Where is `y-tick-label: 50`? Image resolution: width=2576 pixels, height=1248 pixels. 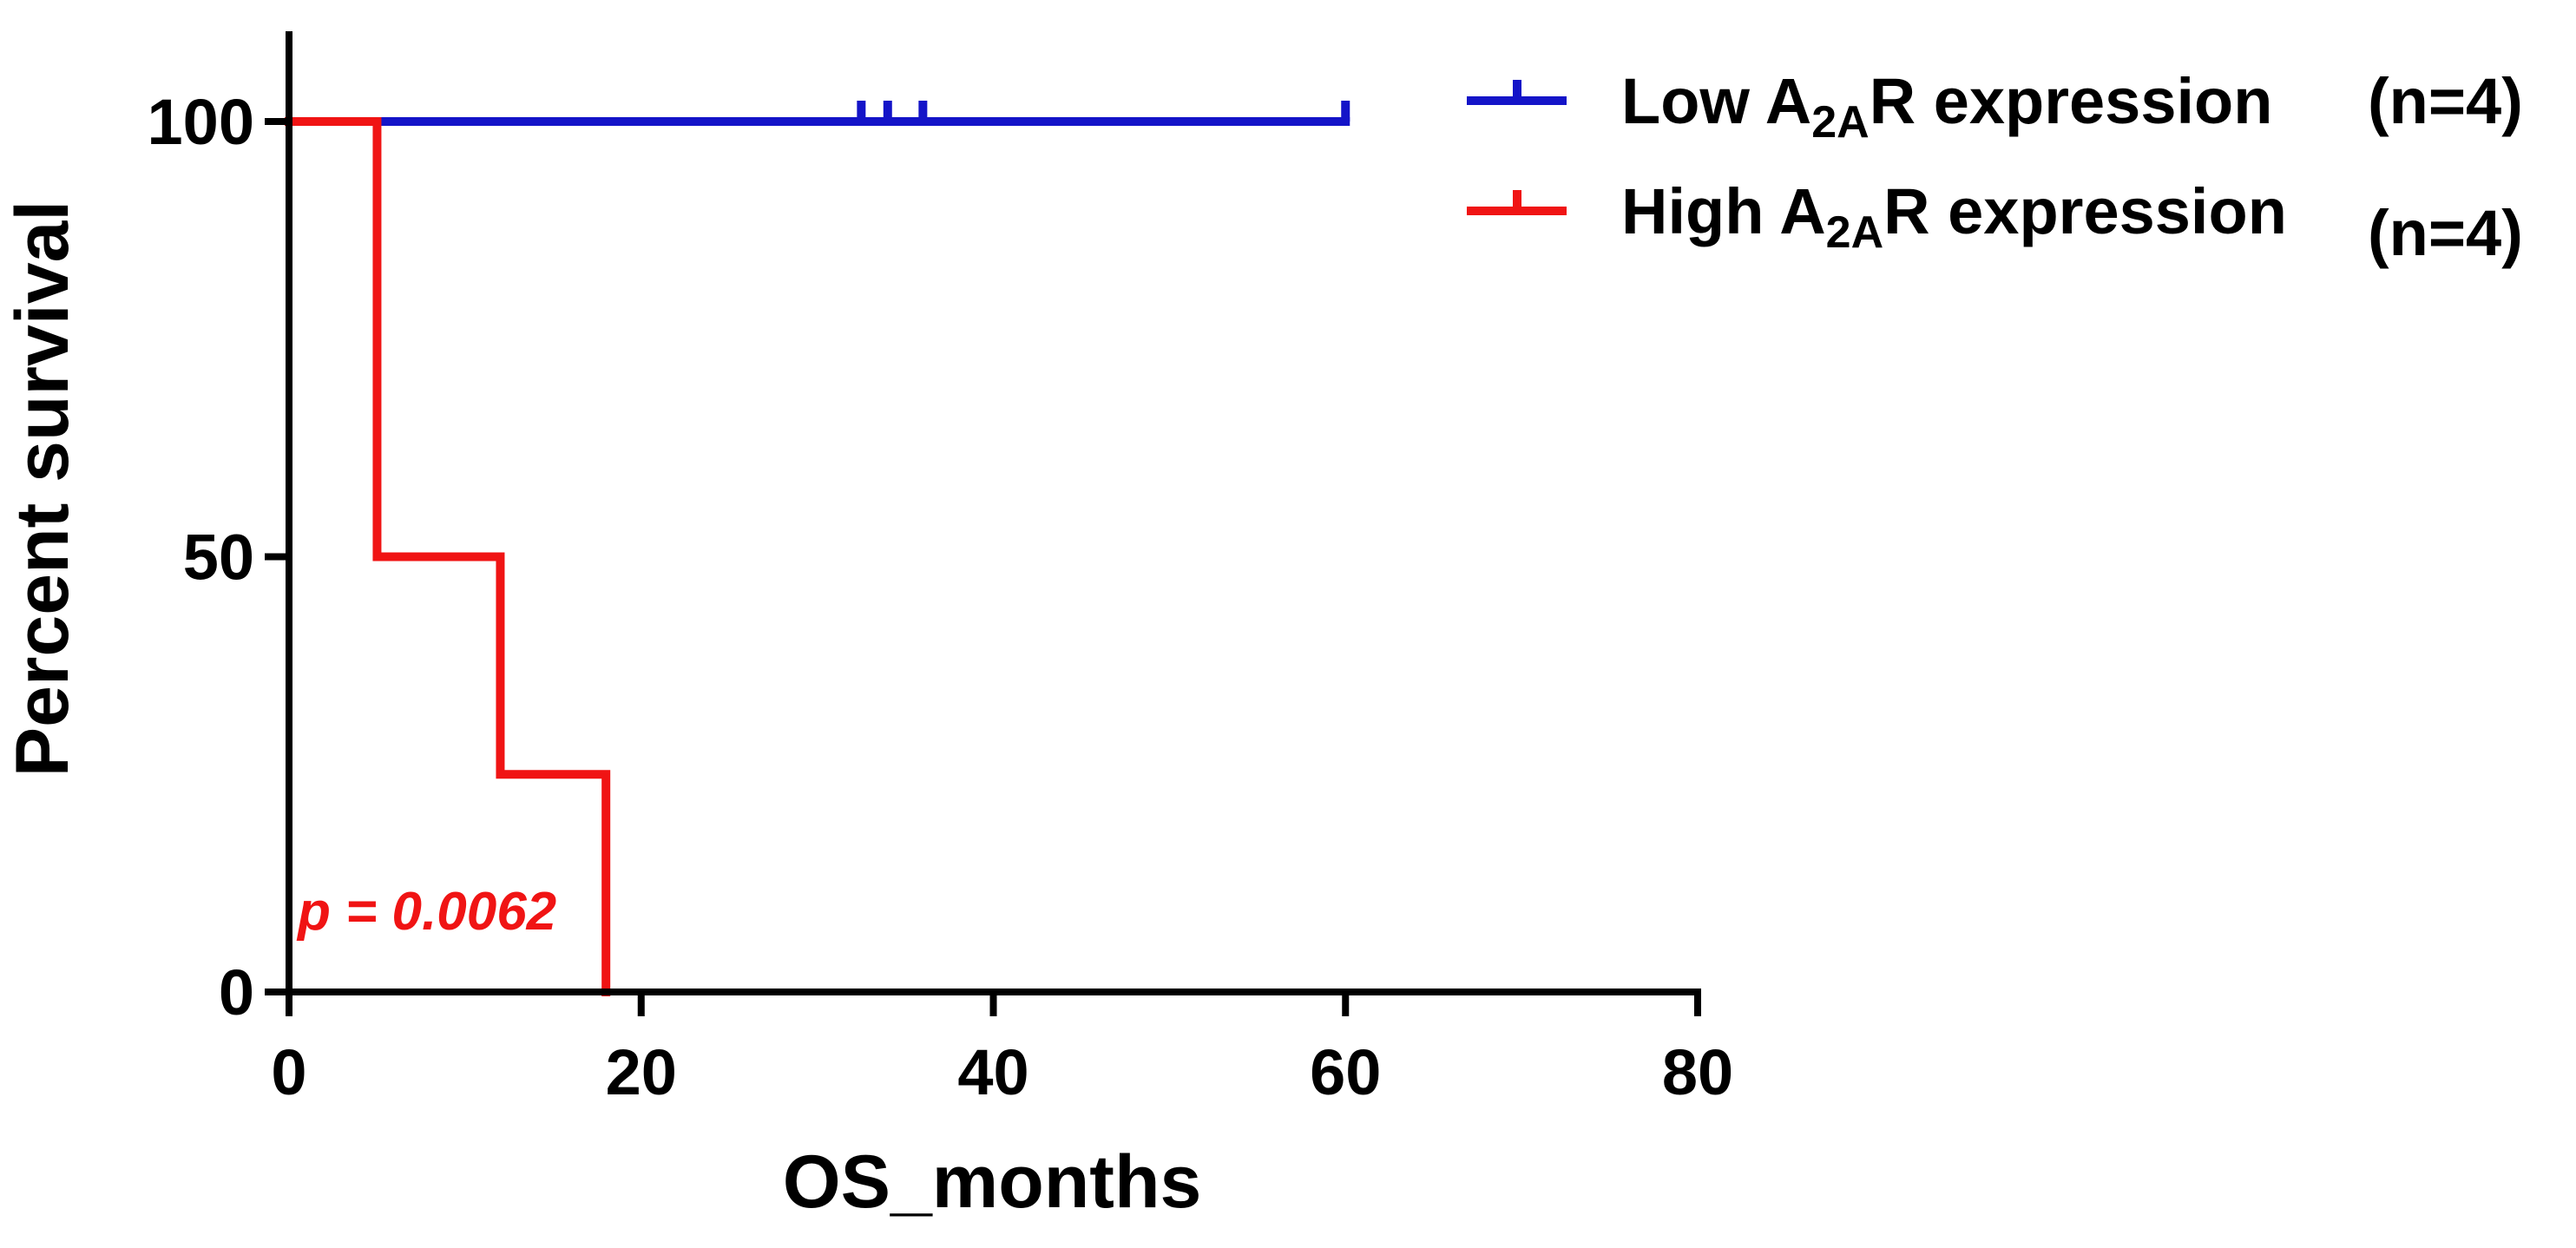 y-tick-label: 50 is located at coordinates (218, 558).